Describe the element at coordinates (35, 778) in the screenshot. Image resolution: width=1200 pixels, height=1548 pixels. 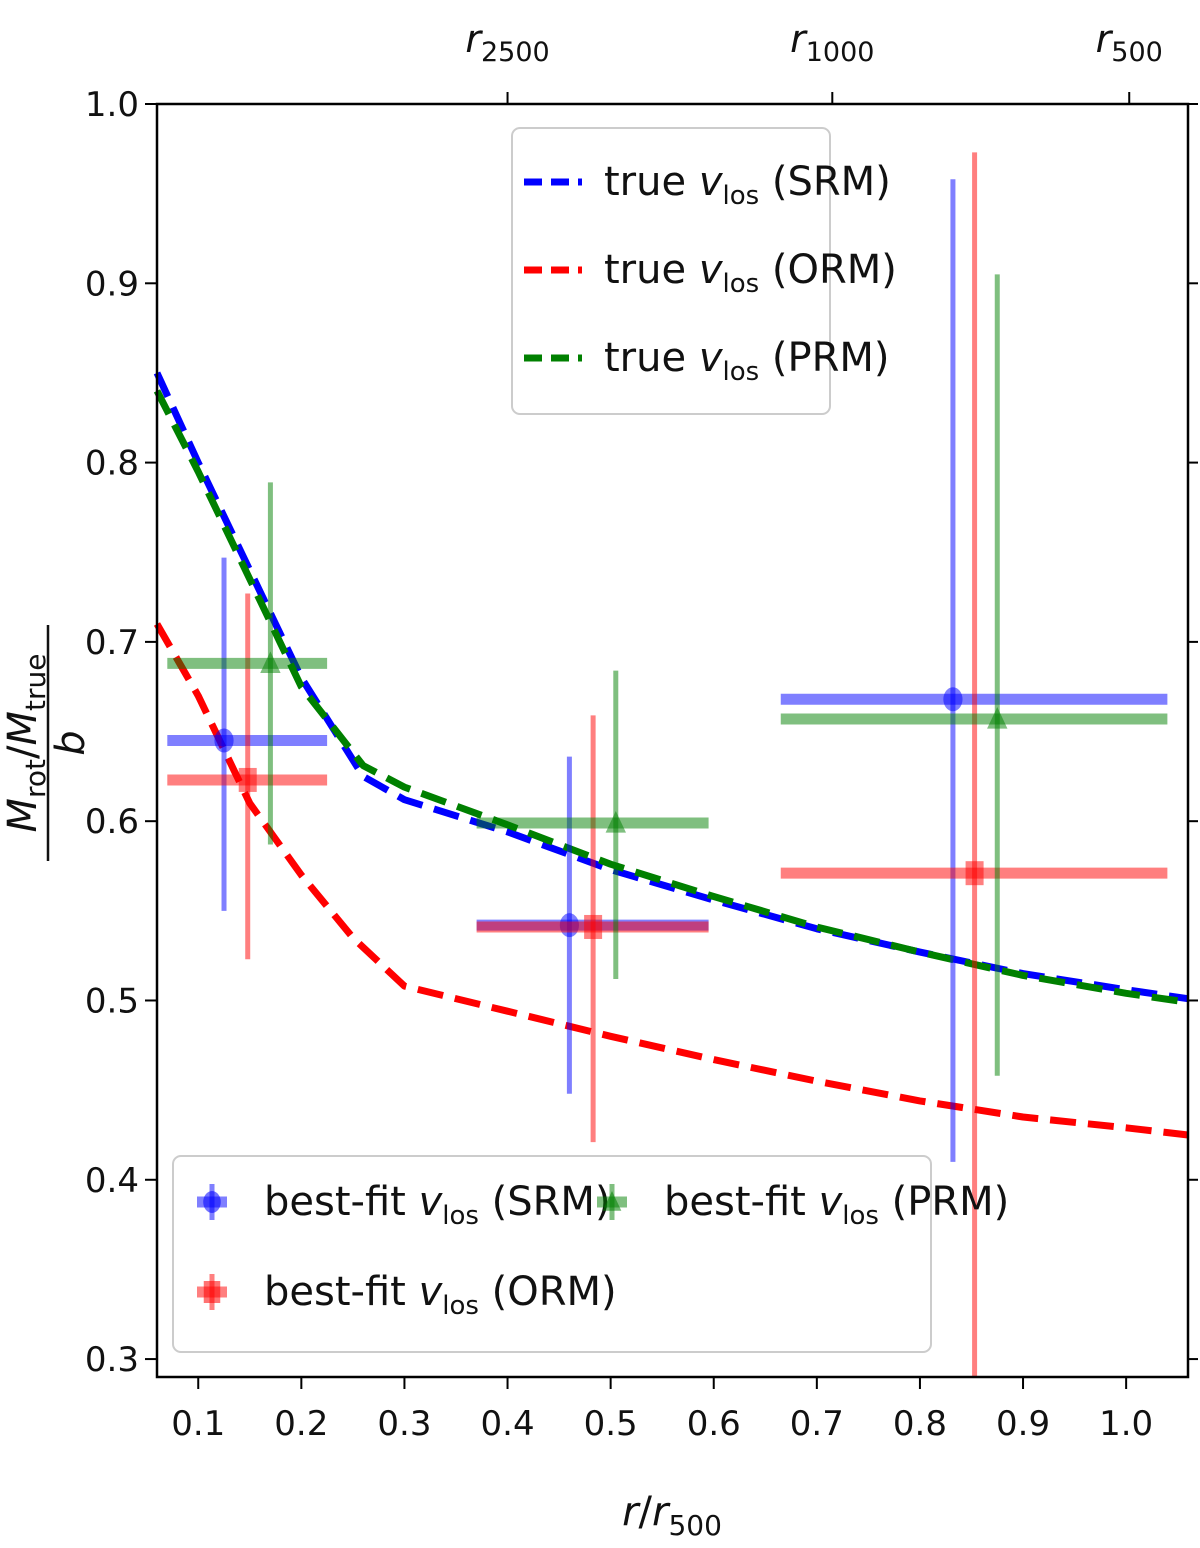
I see `y-label-sub-rot: rot` at that location.